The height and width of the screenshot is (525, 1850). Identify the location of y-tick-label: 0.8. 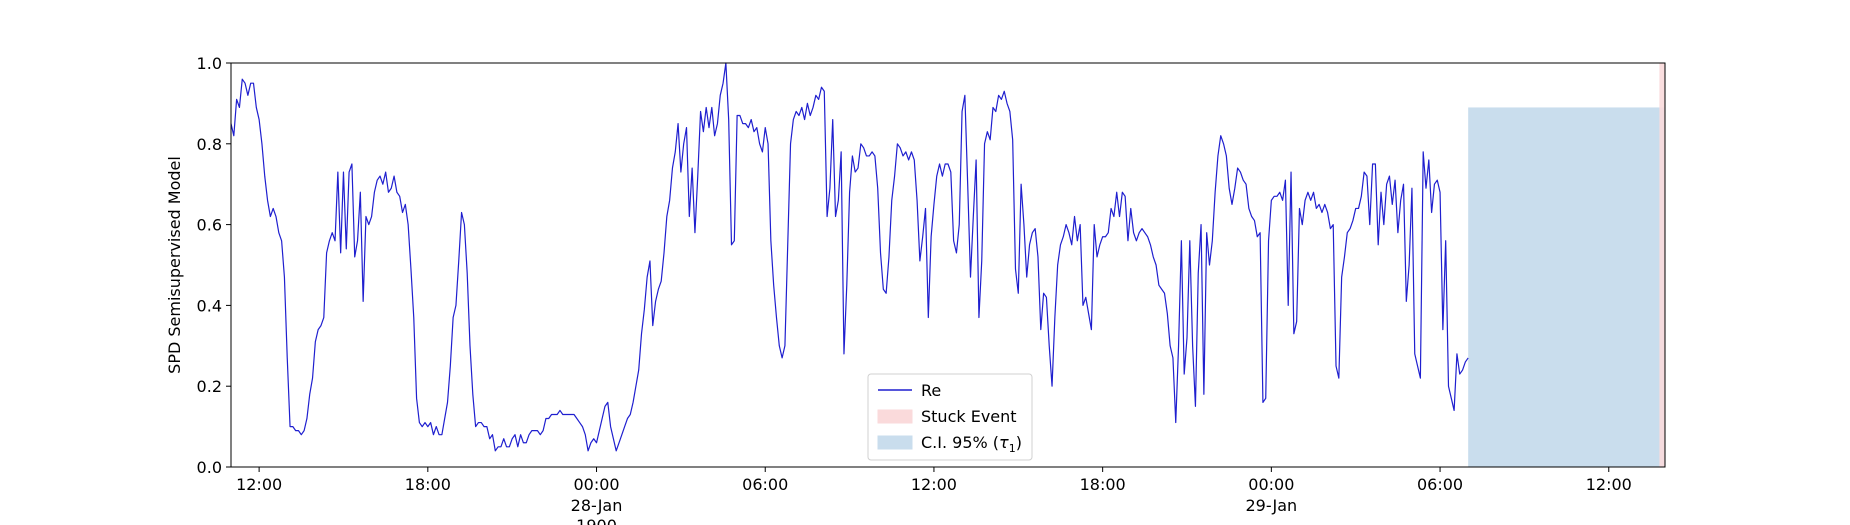
(209, 144).